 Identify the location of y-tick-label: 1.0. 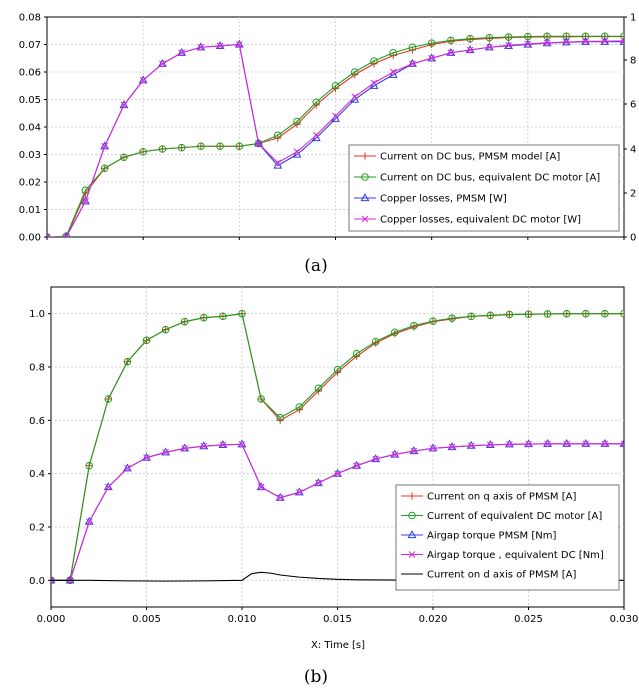
(37, 314).